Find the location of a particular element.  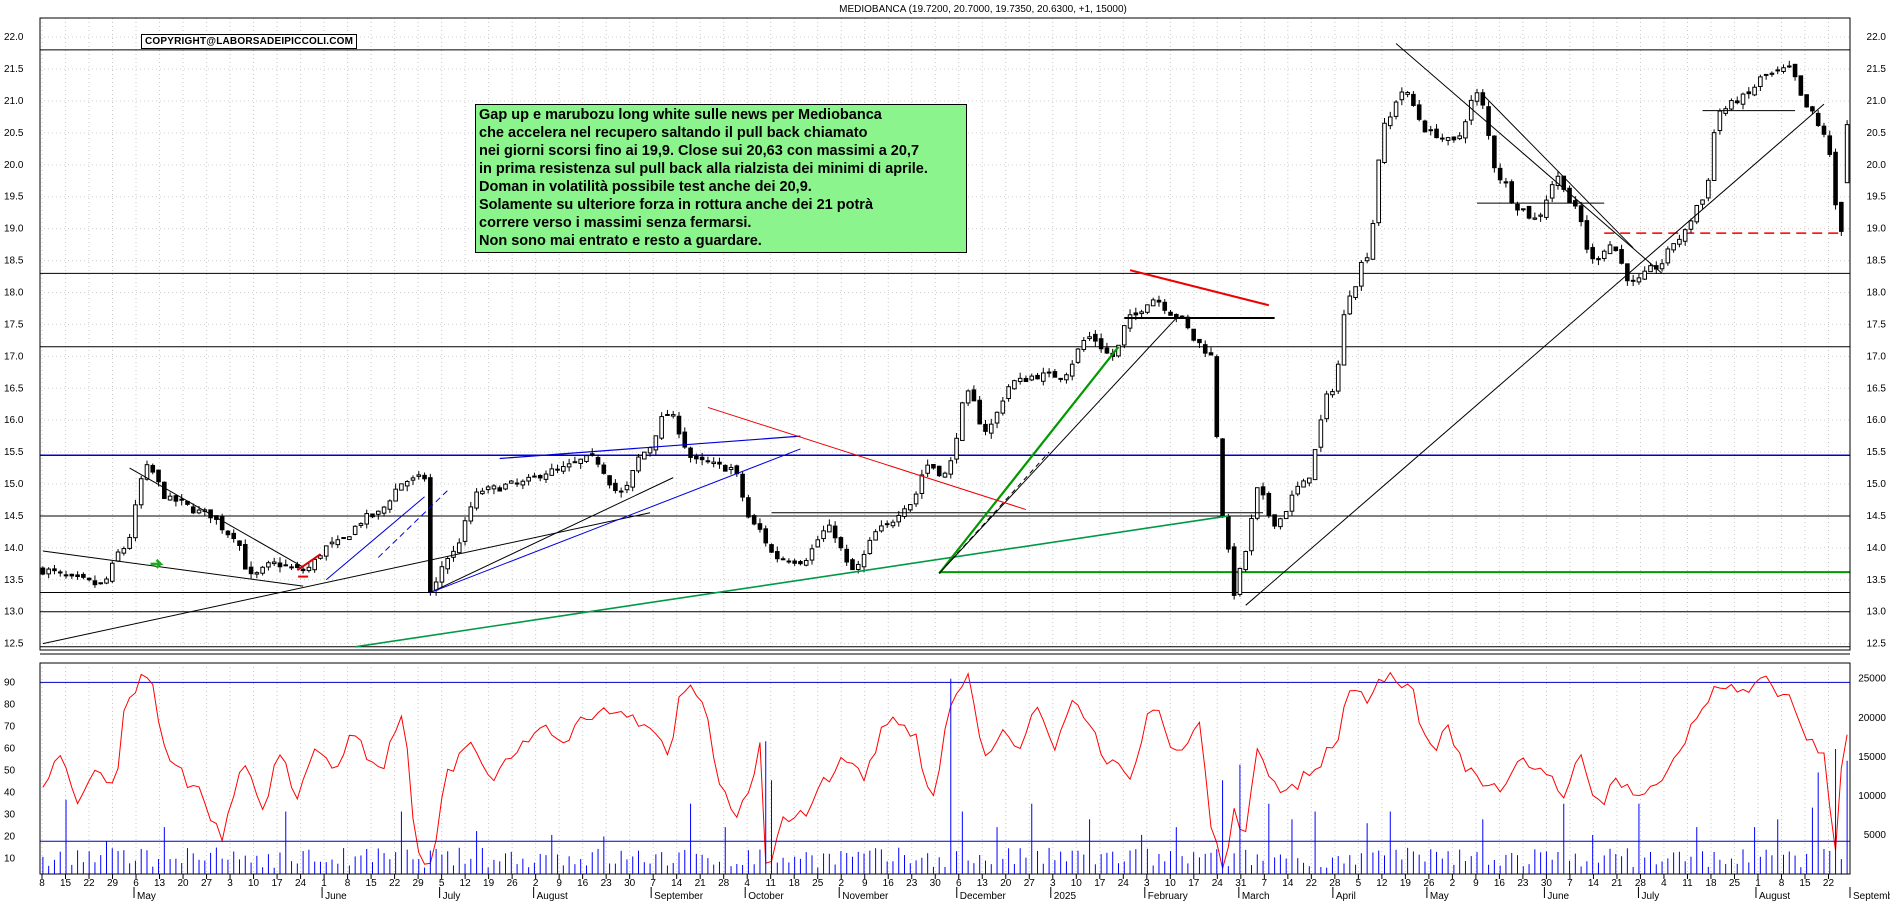

price-tick-label-left: 20.5 is located at coordinates (14, 133).